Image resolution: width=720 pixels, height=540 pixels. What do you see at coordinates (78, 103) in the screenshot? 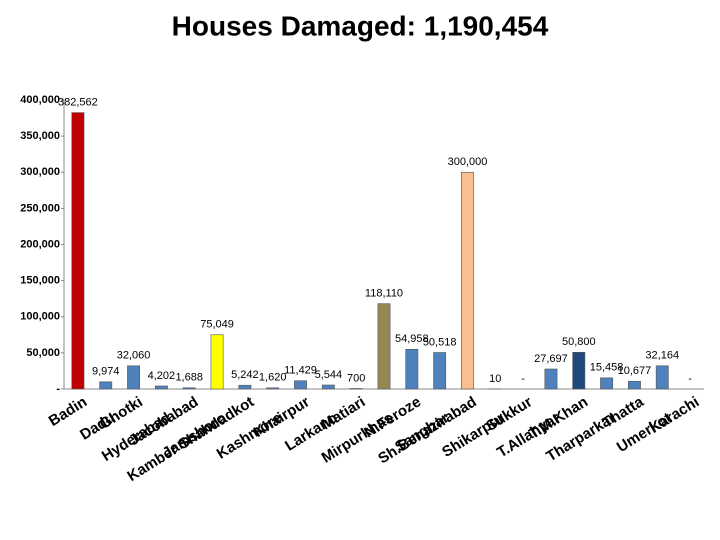
I see `value-label: 382,562` at bounding box center [78, 103].